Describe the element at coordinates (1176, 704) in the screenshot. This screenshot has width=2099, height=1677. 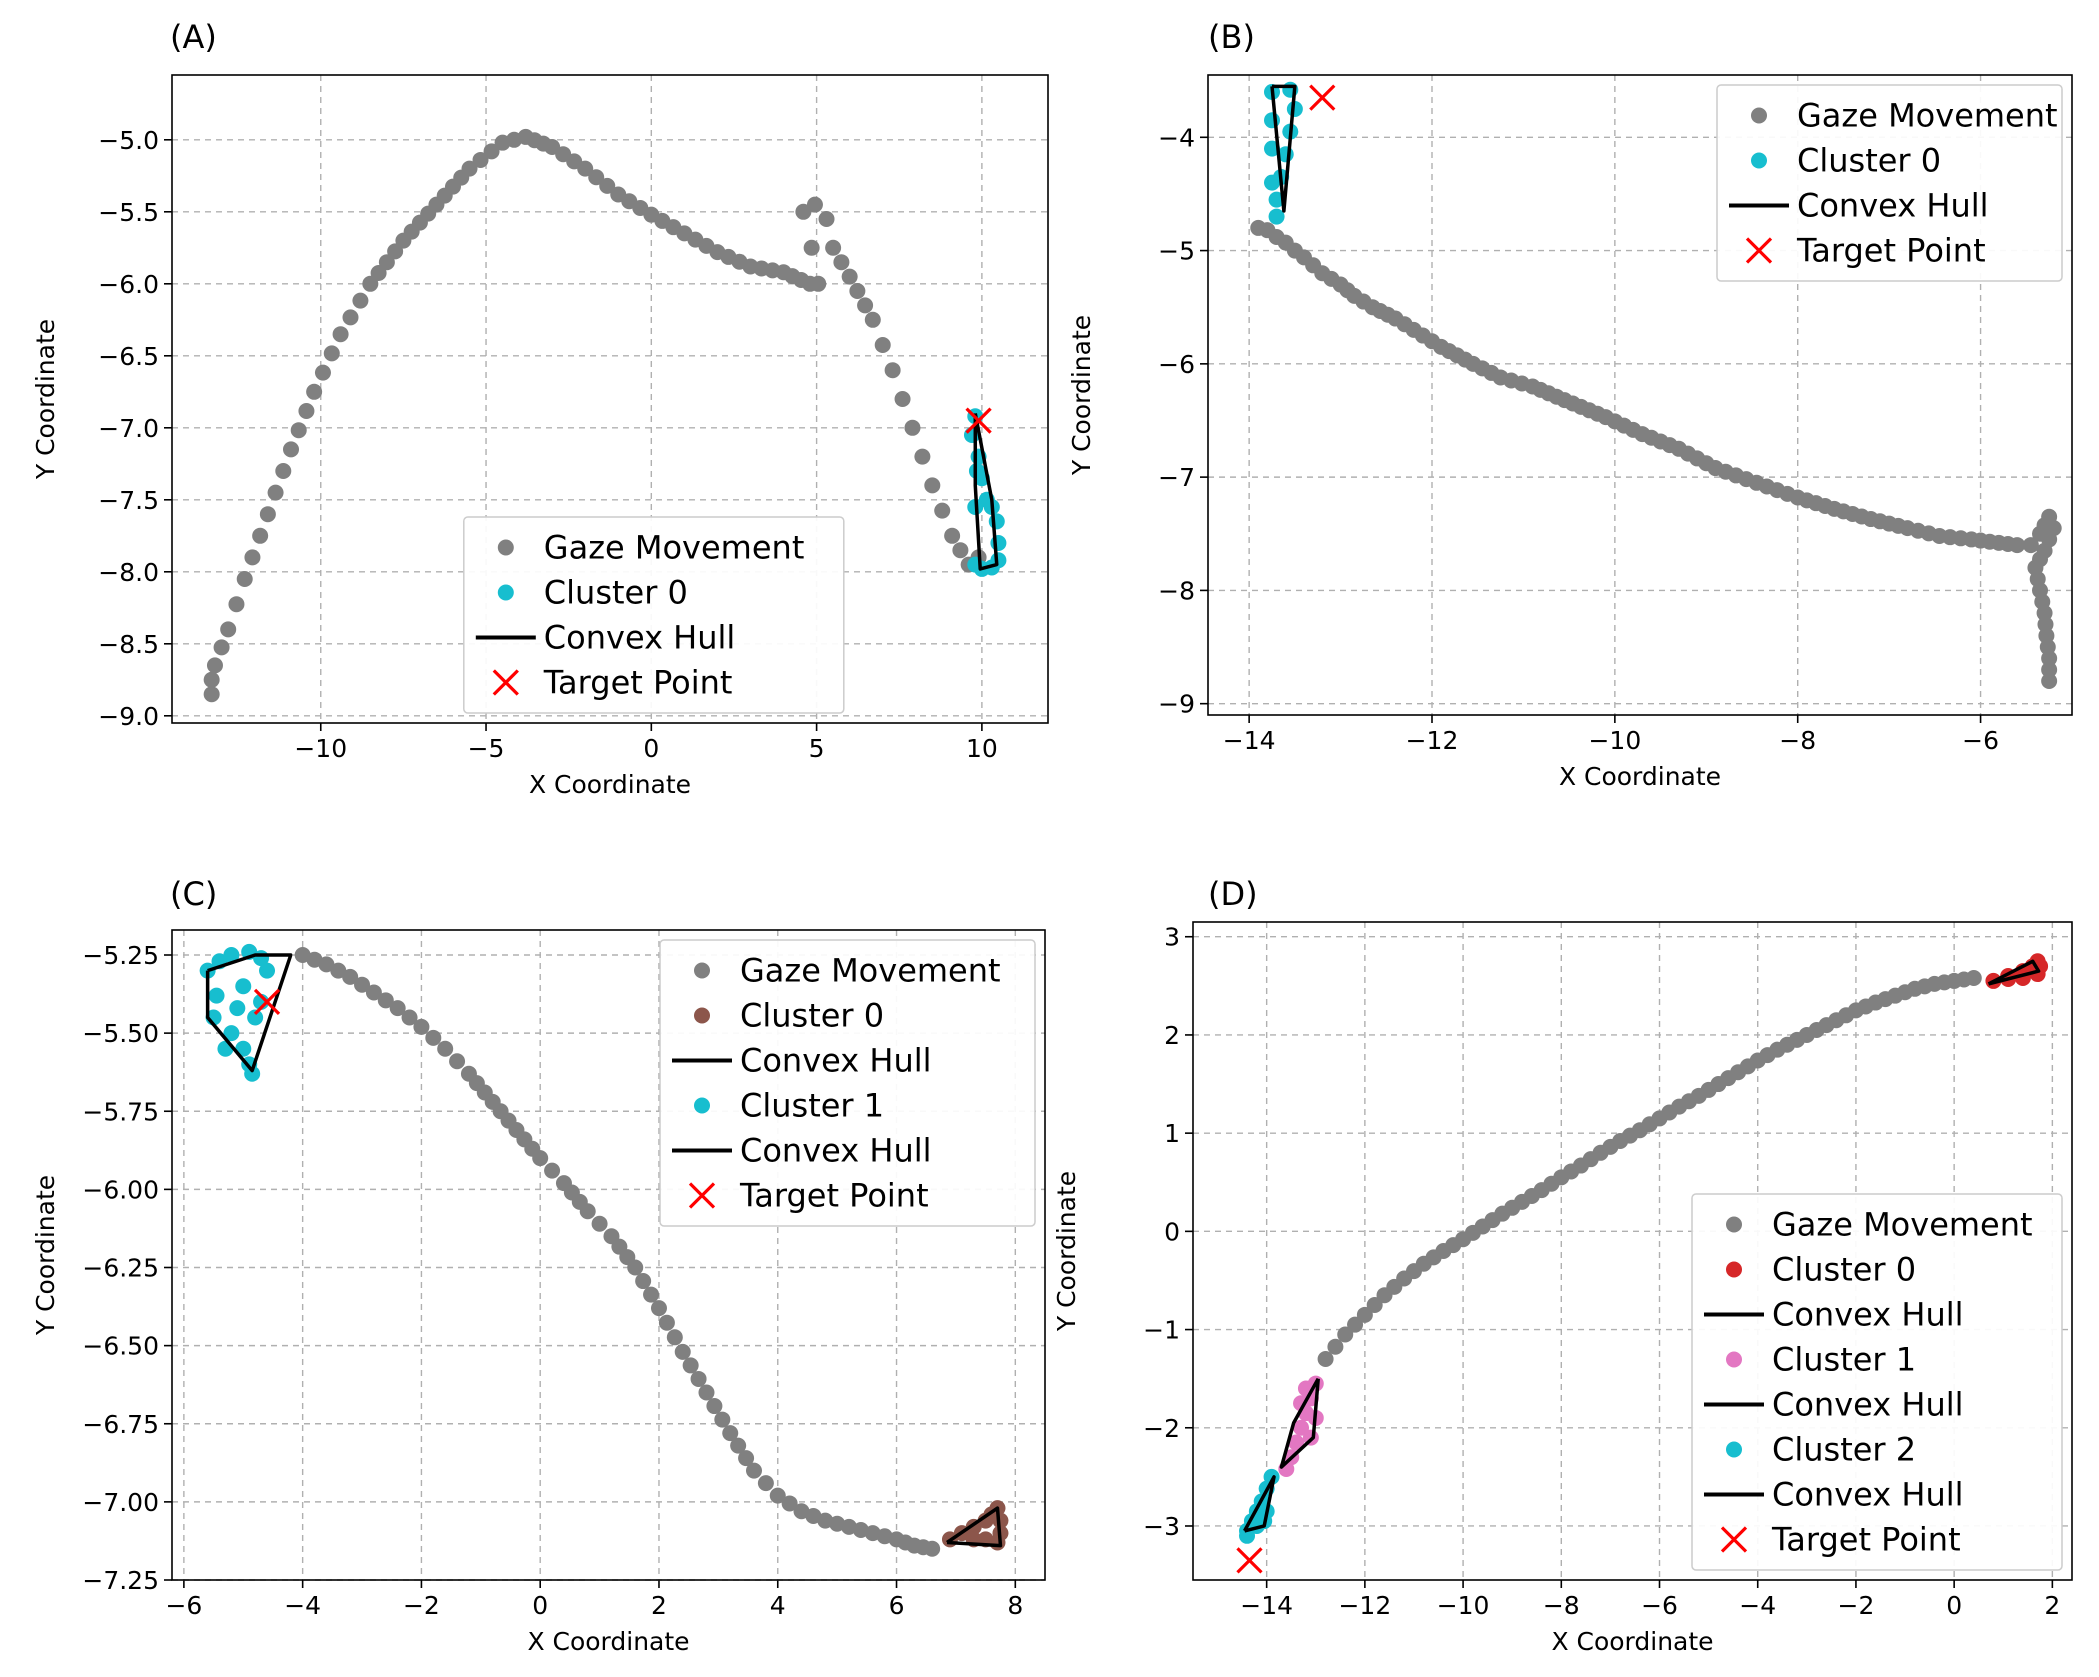
I see `y-tick-label: −9` at that location.